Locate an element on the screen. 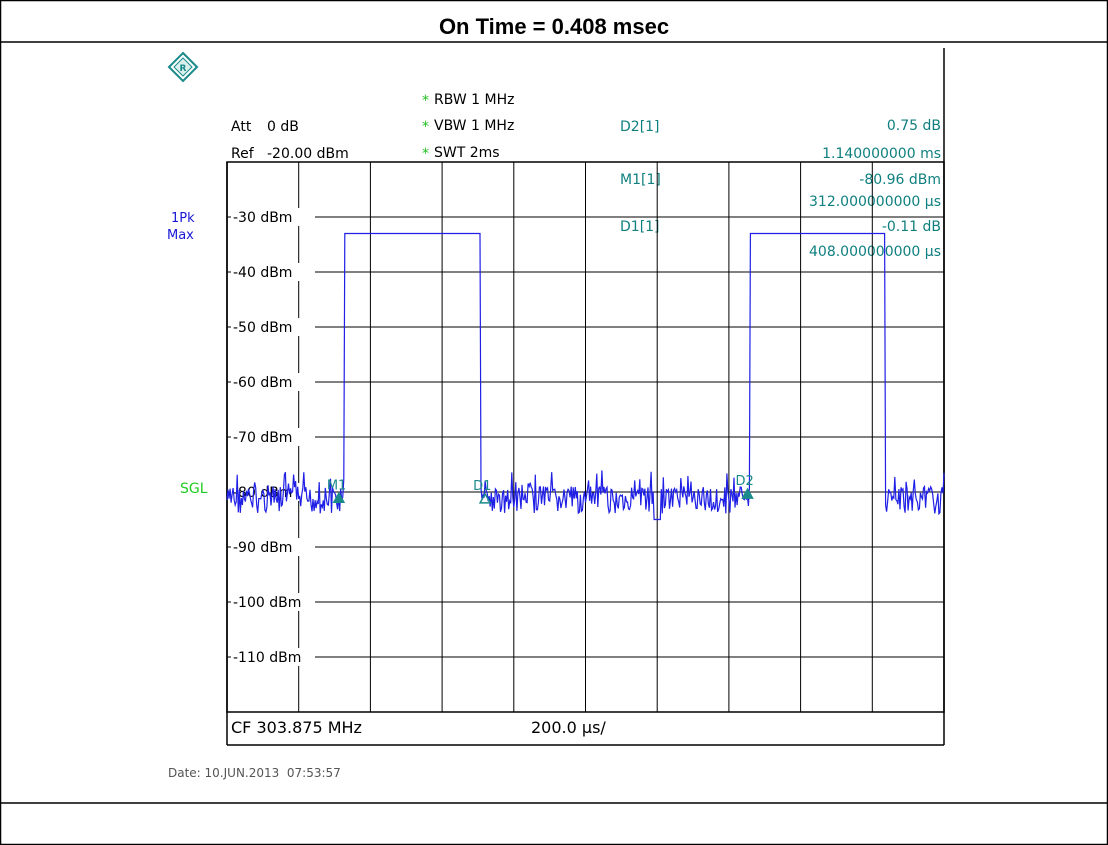  center-frequency: CF 303.875 MHz is located at coordinates (296, 727).